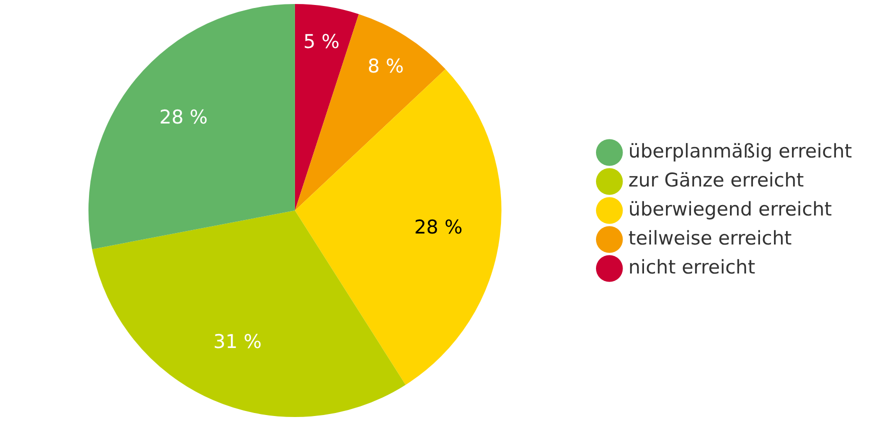 The image size is (872, 421). Describe the element at coordinates (237, 342) in the screenshot. I see `data-label: 31 %` at that location.